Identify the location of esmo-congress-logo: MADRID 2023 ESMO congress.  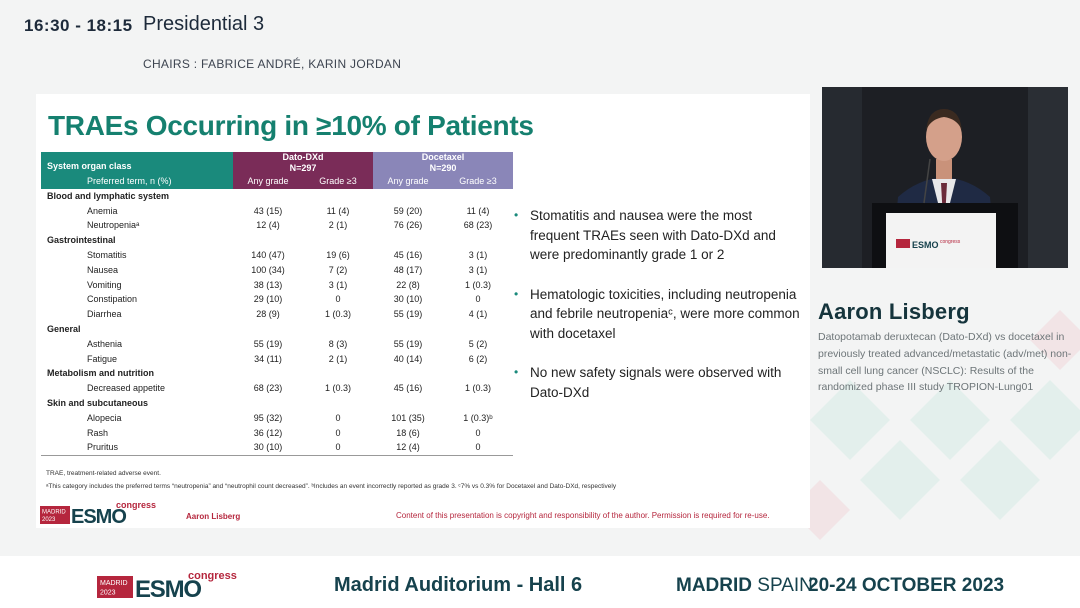
(98, 512).